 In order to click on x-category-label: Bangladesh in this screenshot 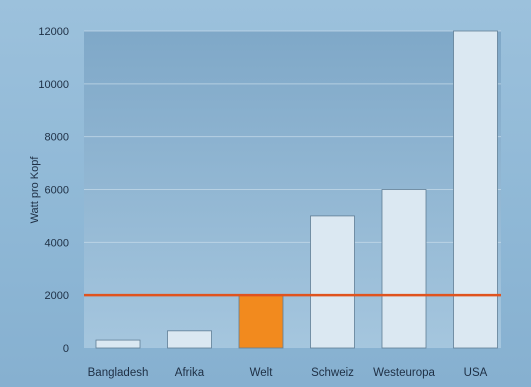, I will do `click(118, 373)`.